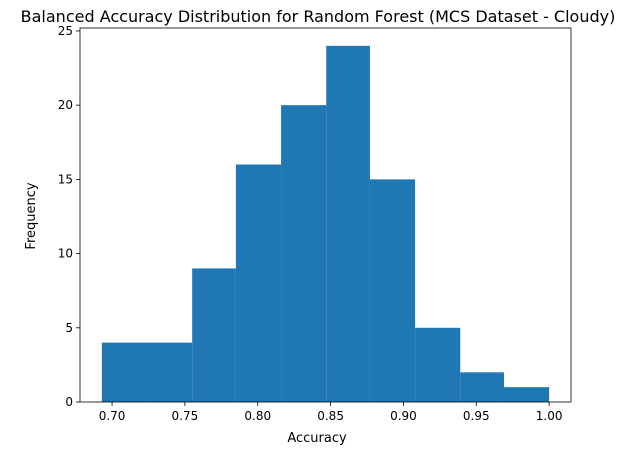 The width and height of the screenshot is (636, 455). Describe the element at coordinates (112, 416) in the screenshot. I see `x-tick-label: 0.70` at that location.